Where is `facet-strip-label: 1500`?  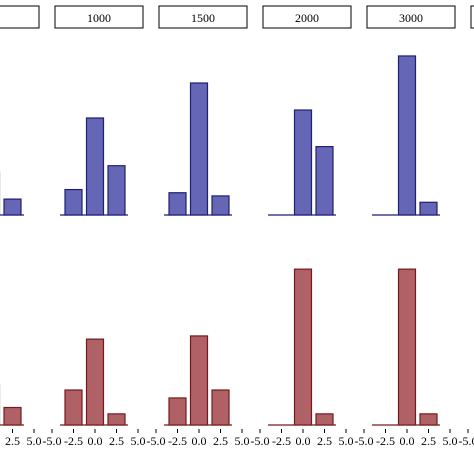
facet-strip-label: 1500 is located at coordinates (203, 18).